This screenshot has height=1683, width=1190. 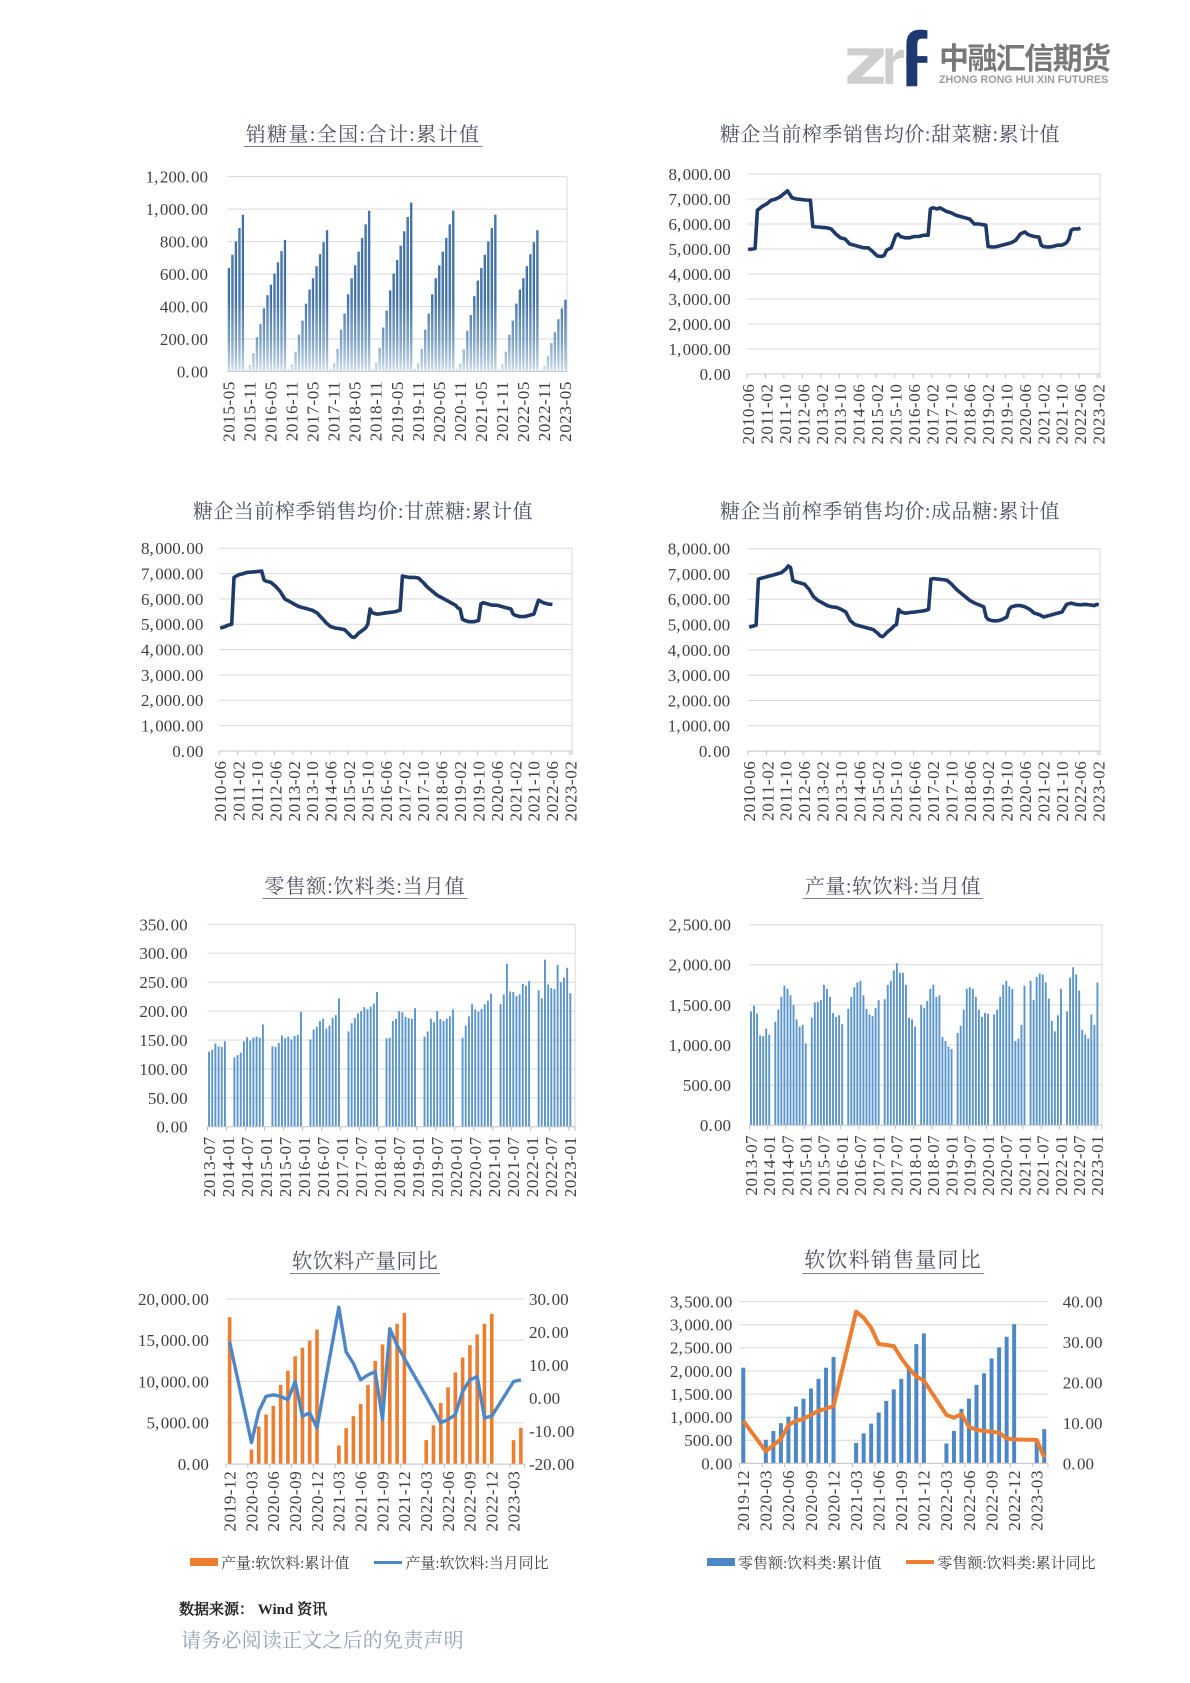 I want to click on svg-text: 2023-03, so click(x=511, y=1501).